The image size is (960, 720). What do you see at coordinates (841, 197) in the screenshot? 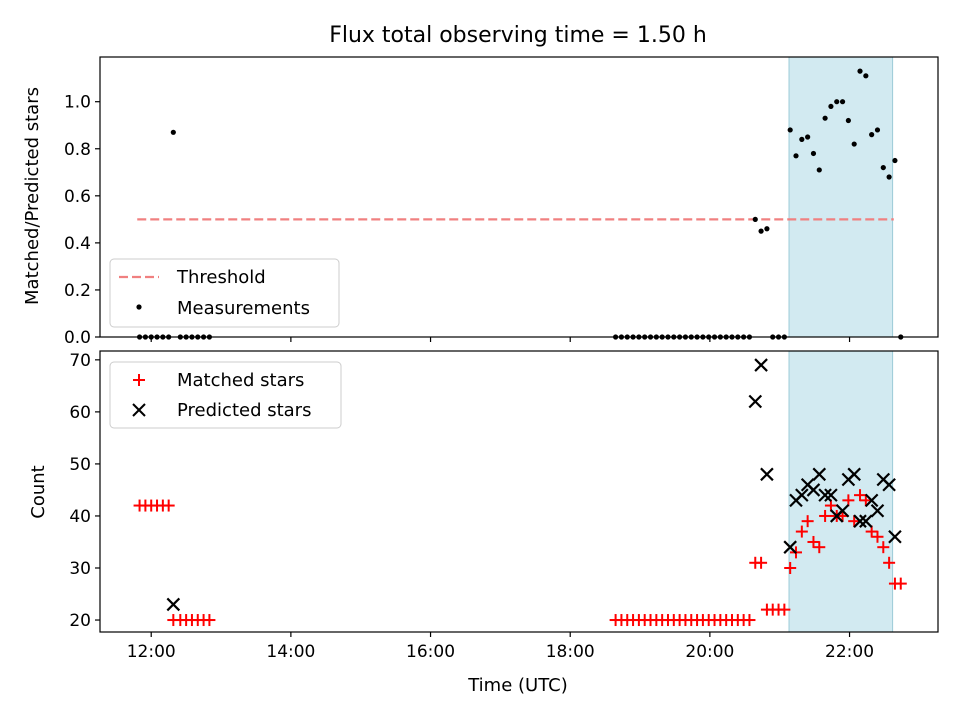
I see `top-highlight-span` at bounding box center [841, 197].